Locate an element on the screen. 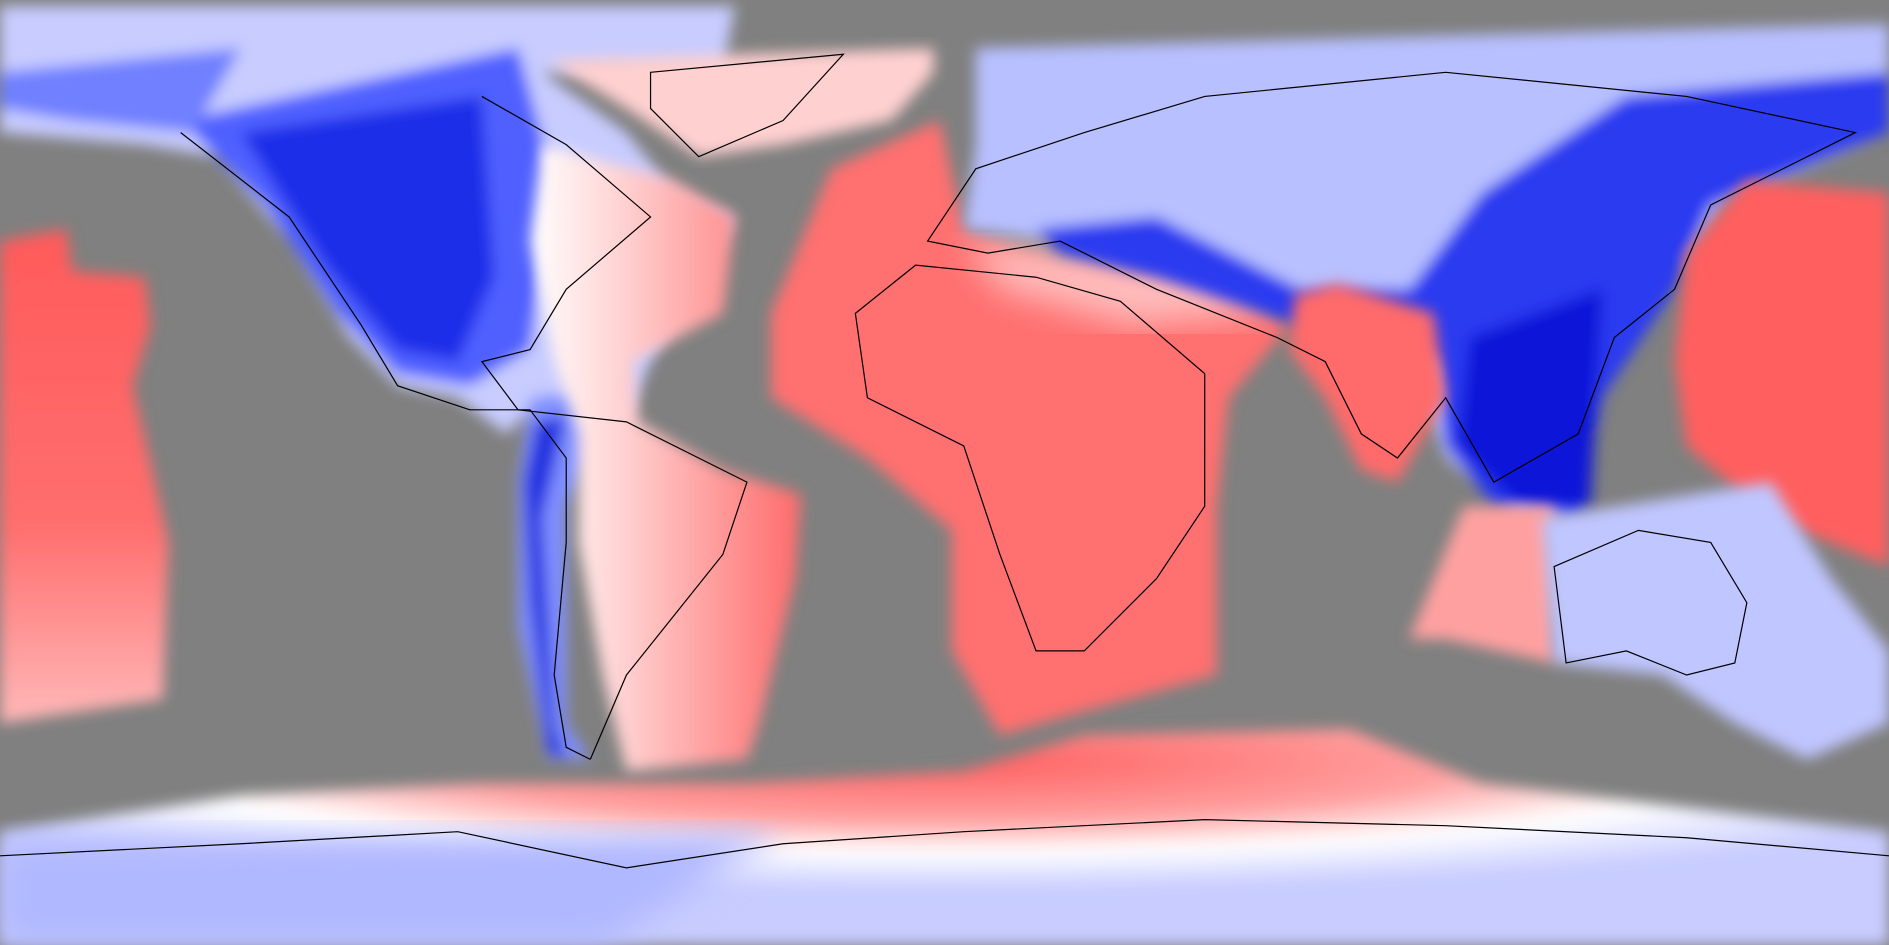  coast-americas-east is located at coordinates (614, 427).